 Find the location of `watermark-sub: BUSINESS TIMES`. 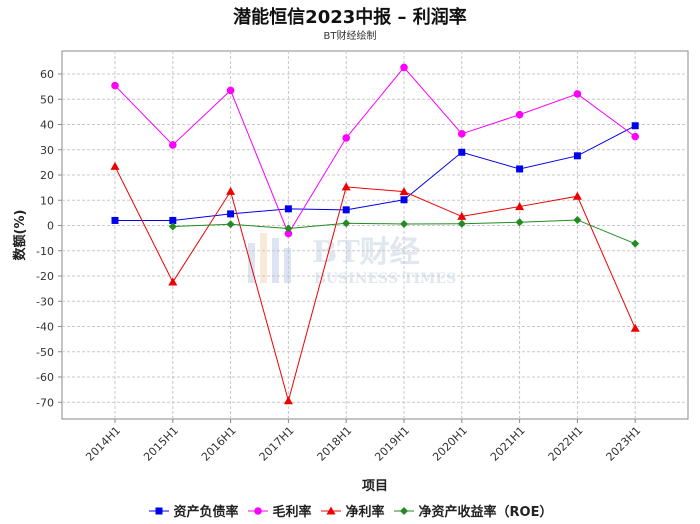

watermark-sub: BUSINESS TIMES is located at coordinates (385, 279).